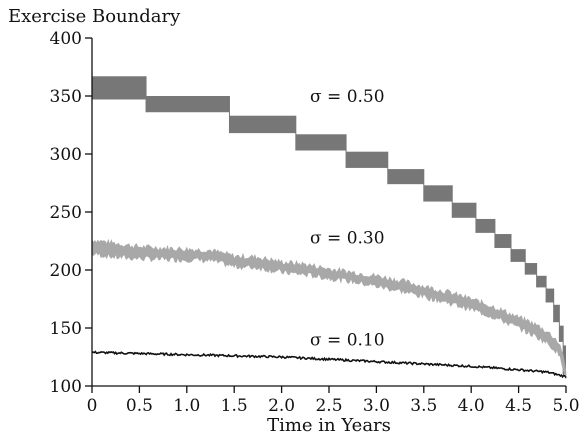  Describe the element at coordinates (518, 406) in the screenshot. I see `x-tick-label-9: 4.5` at that location.